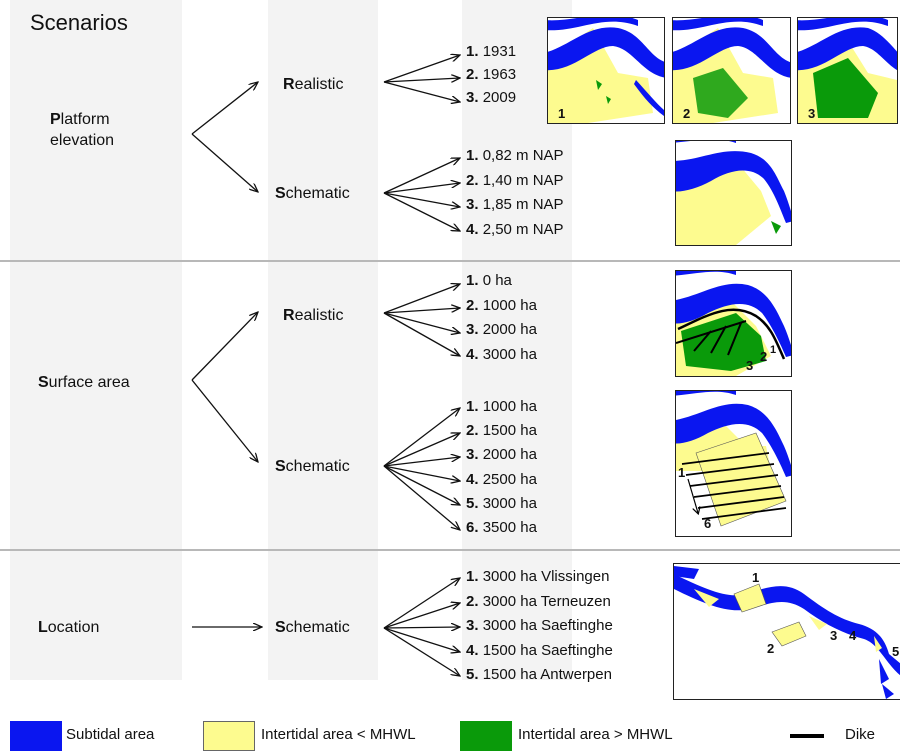 The image size is (900, 751). Describe the element at coordinates (509, 431) in the screenshot. I see `item-text: 1500 ha` at that location.